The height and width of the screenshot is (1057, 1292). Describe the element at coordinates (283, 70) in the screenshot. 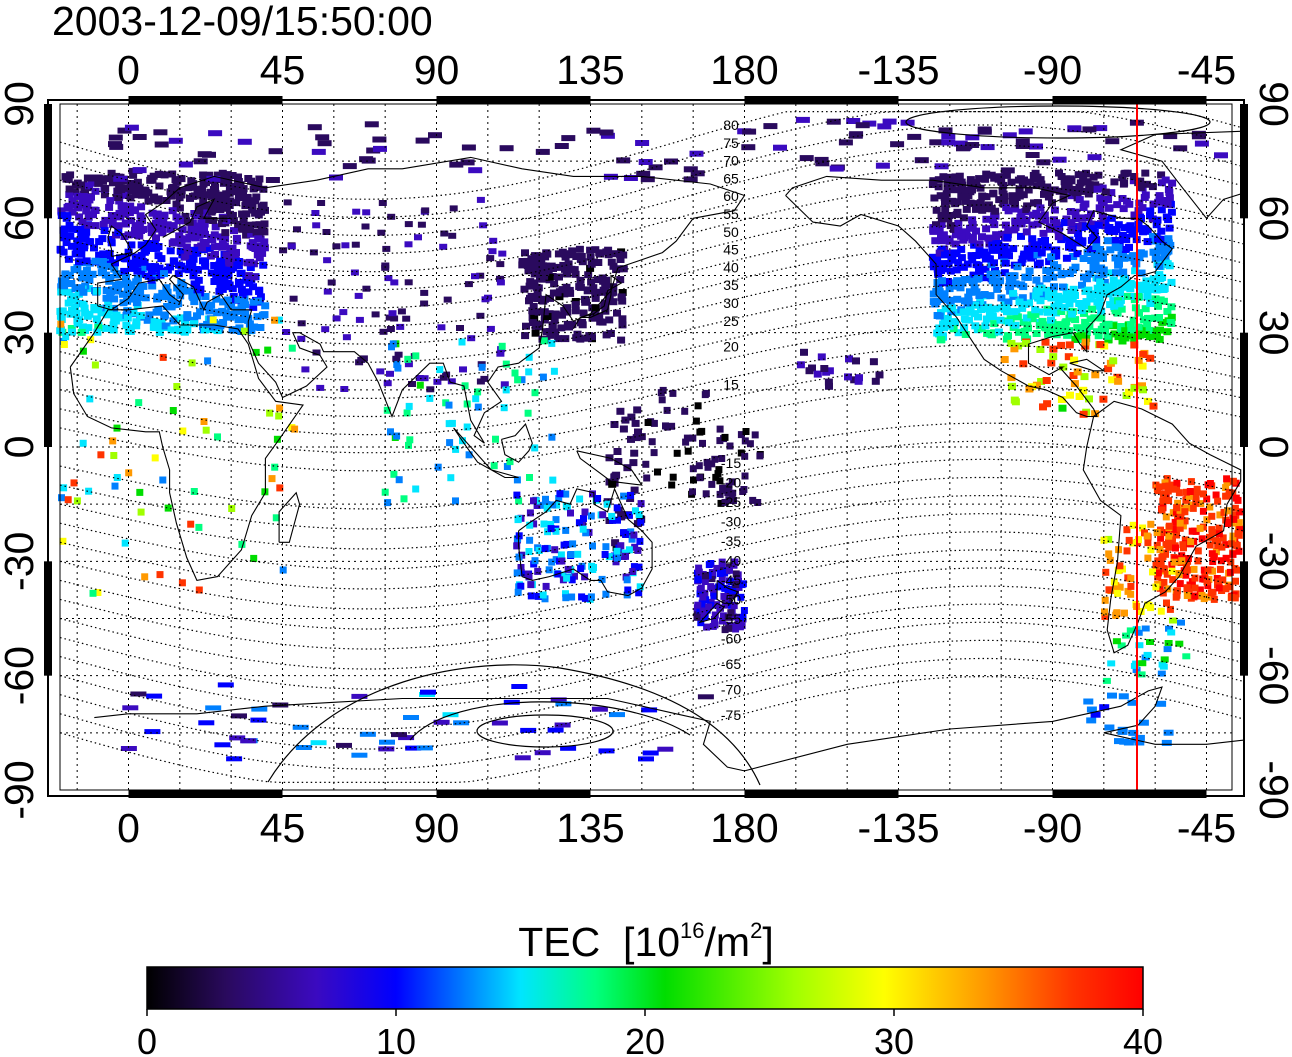

I see `lon-tick-label-top: 45` at that location.